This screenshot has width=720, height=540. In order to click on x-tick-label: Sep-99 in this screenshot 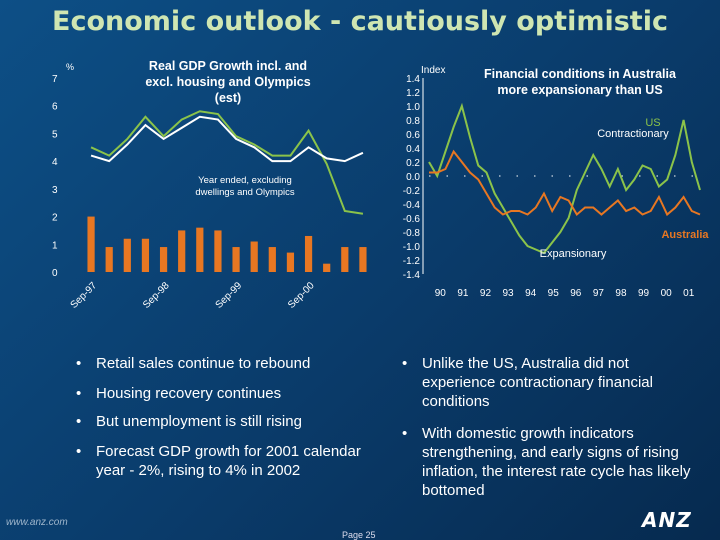, I will do `click(229, 295)`.